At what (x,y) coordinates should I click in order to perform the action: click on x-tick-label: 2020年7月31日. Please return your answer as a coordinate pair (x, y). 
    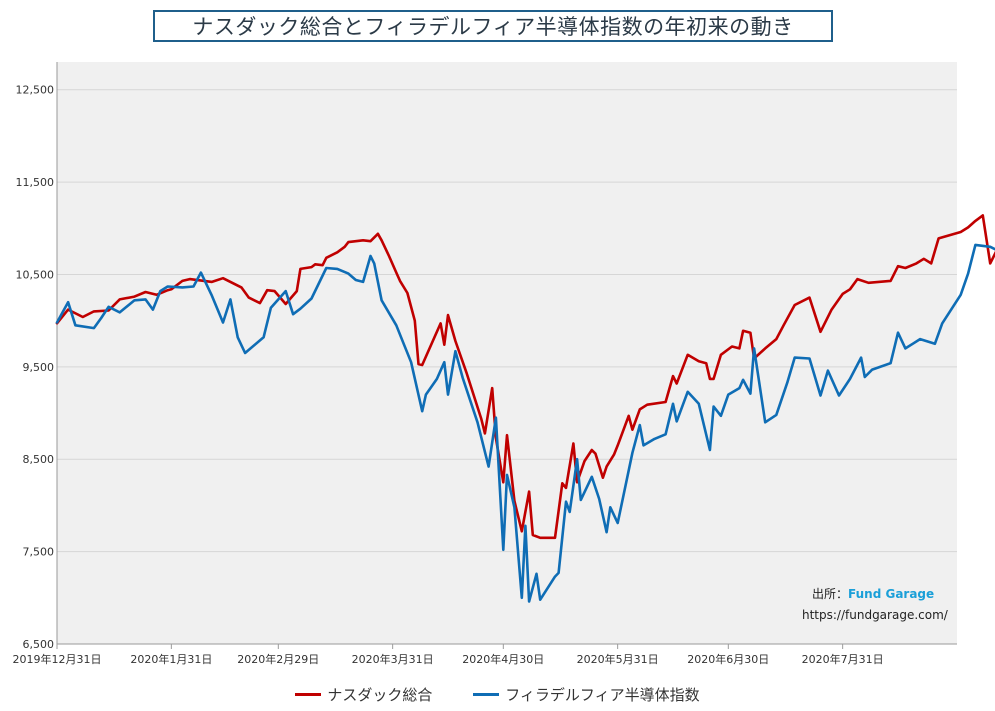
    Looking at the image, I should click on (843, 659).